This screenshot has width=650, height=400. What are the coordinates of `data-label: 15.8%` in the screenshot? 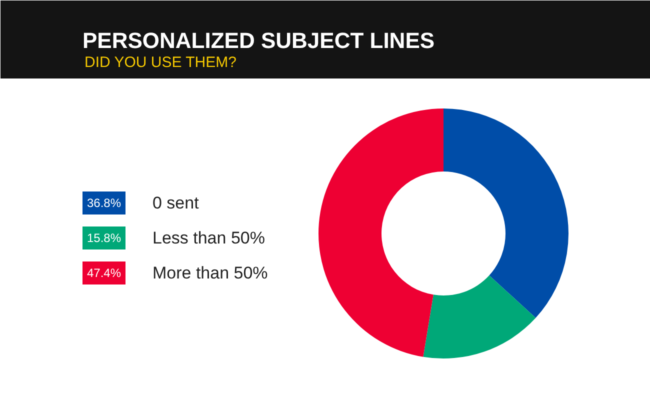 It's located at (104, 238).